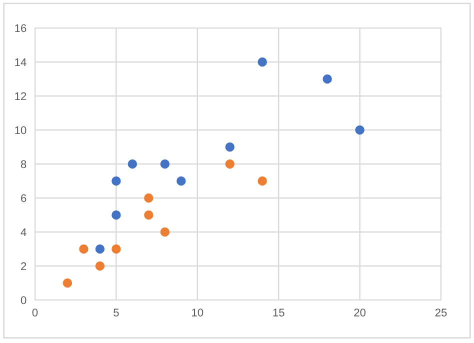 This screenshot has width=474, height=343. Describe the element at coordinates (23, 266) in the screenshot. I see `y-tick-label: 2` at that location.